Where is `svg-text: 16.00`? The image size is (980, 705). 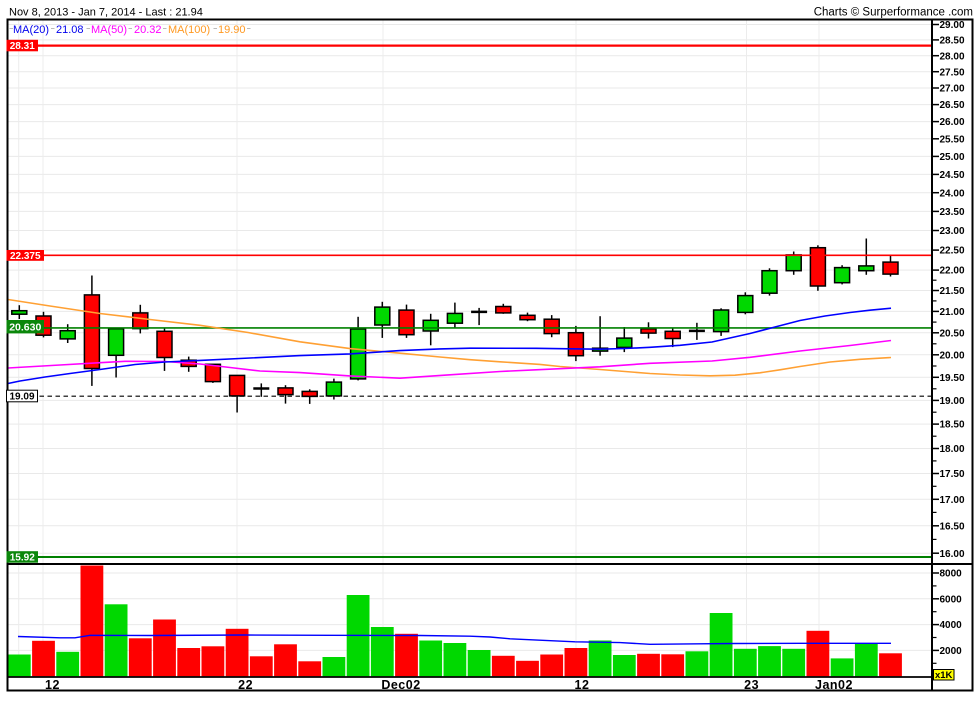 svg-text: 16.00 is located at coordinates (952, 554).